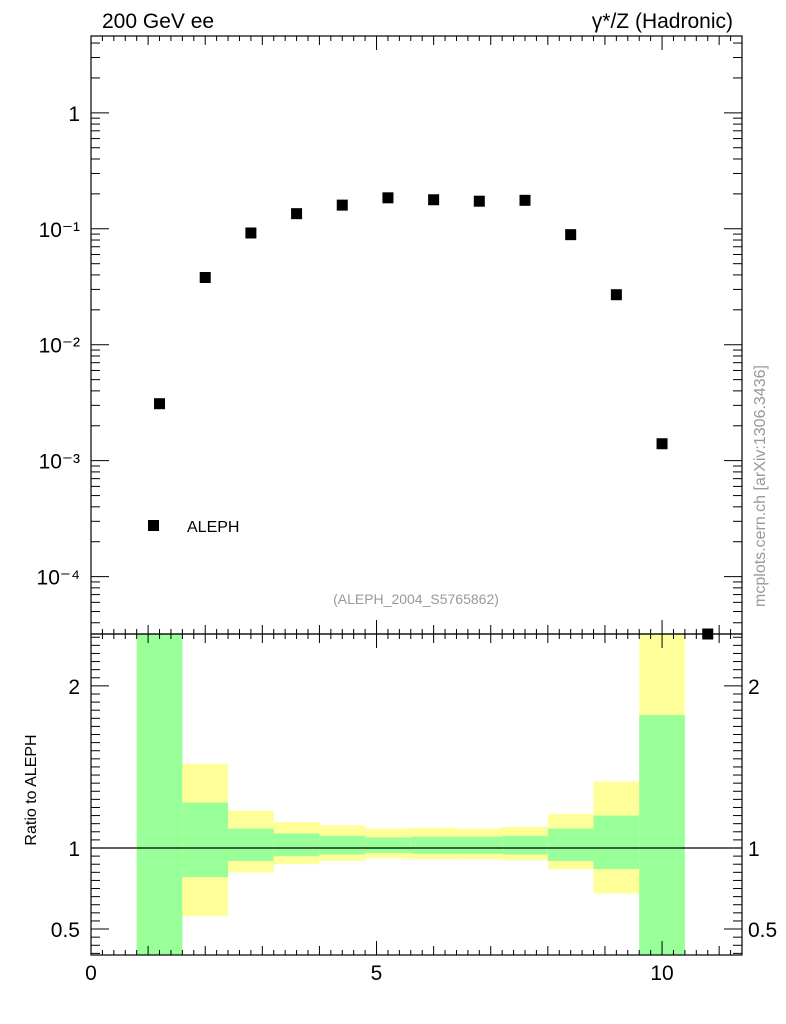 This screenshot has width=786, height=1024. Describe the element at coordinates (59, 346) in the screenshot. I see `y-tick-label: 10⁻²` at that location.